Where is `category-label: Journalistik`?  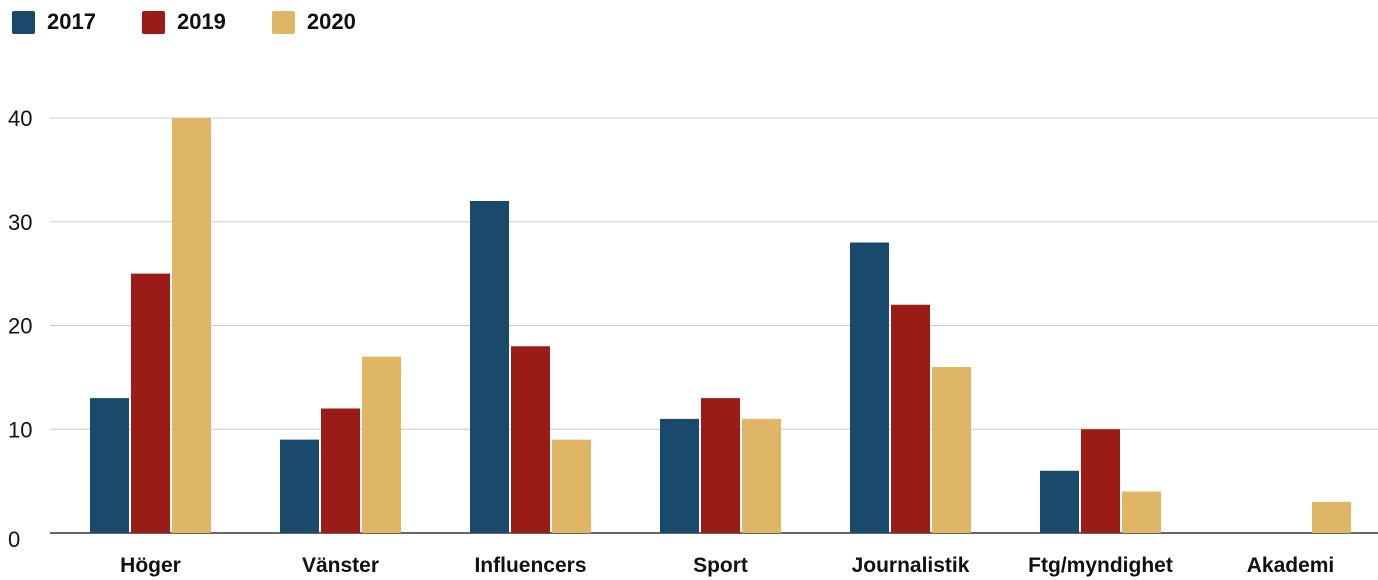
category-label: Journalistik is located at coordinates (911, 565).